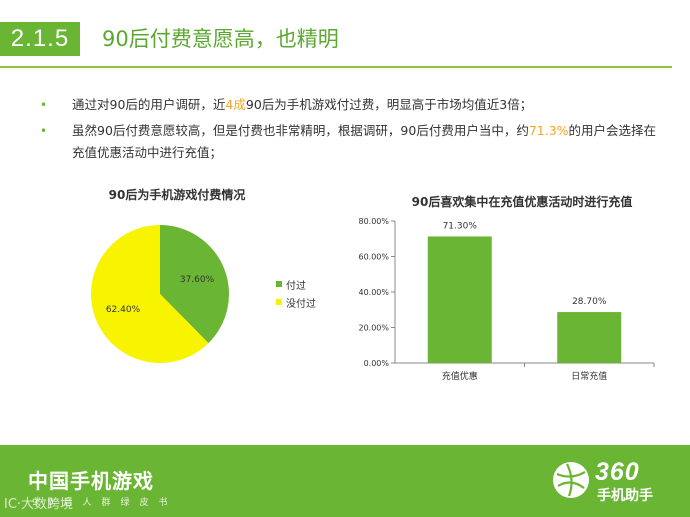 This screenshot has width=690, height=517. I want to click on legend-label: 没付过, so click(301, 304).